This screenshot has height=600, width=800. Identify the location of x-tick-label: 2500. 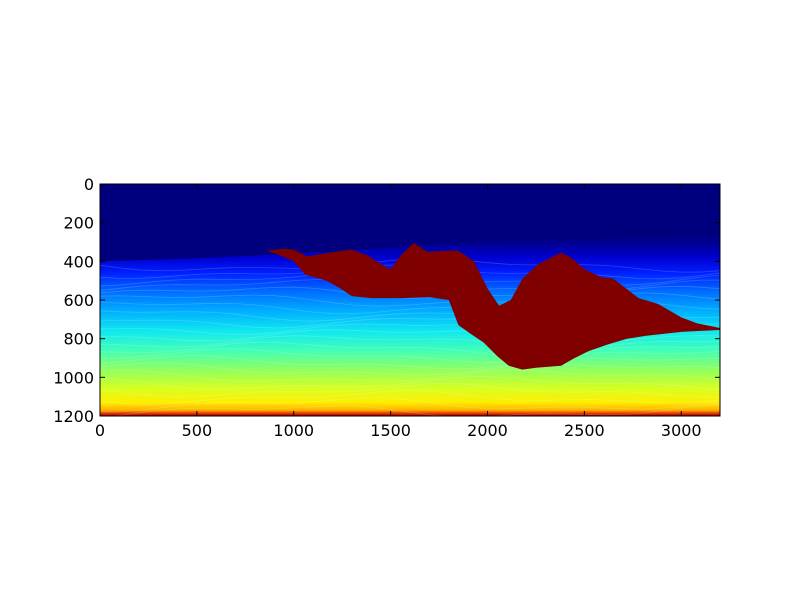
(584, 430).